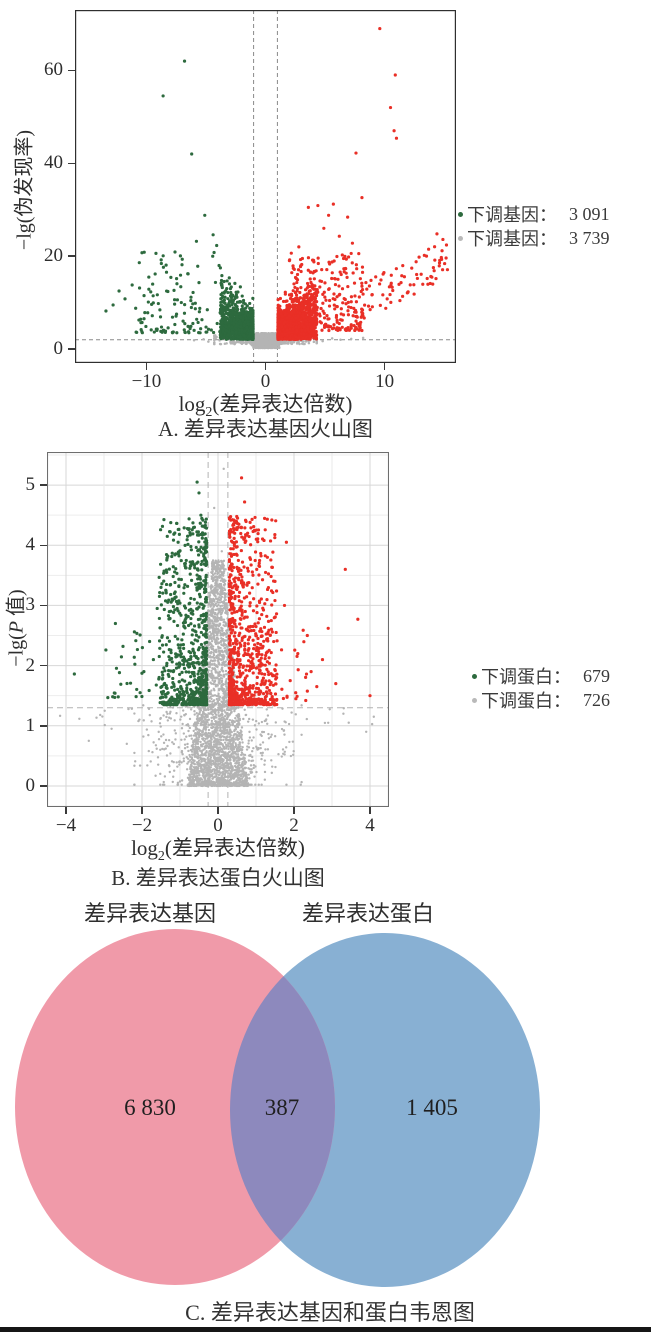 The width and height of the screenshot is (651, 1332). I want to click on venn-overlap-count: 387, so click(282, 1107).